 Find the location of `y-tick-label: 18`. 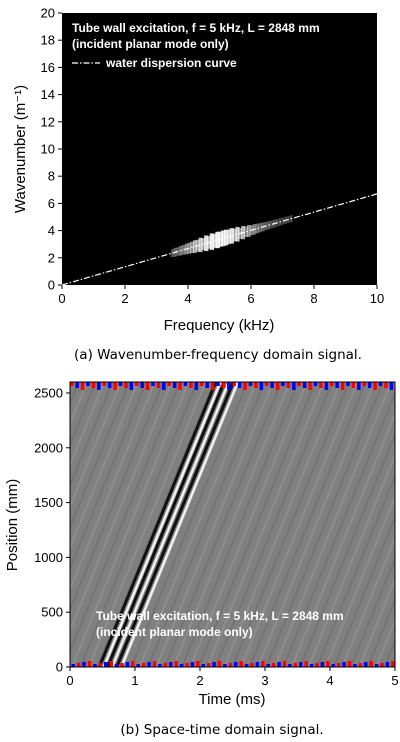

y-tick-label: 18 is located at coordinates (48, 40).